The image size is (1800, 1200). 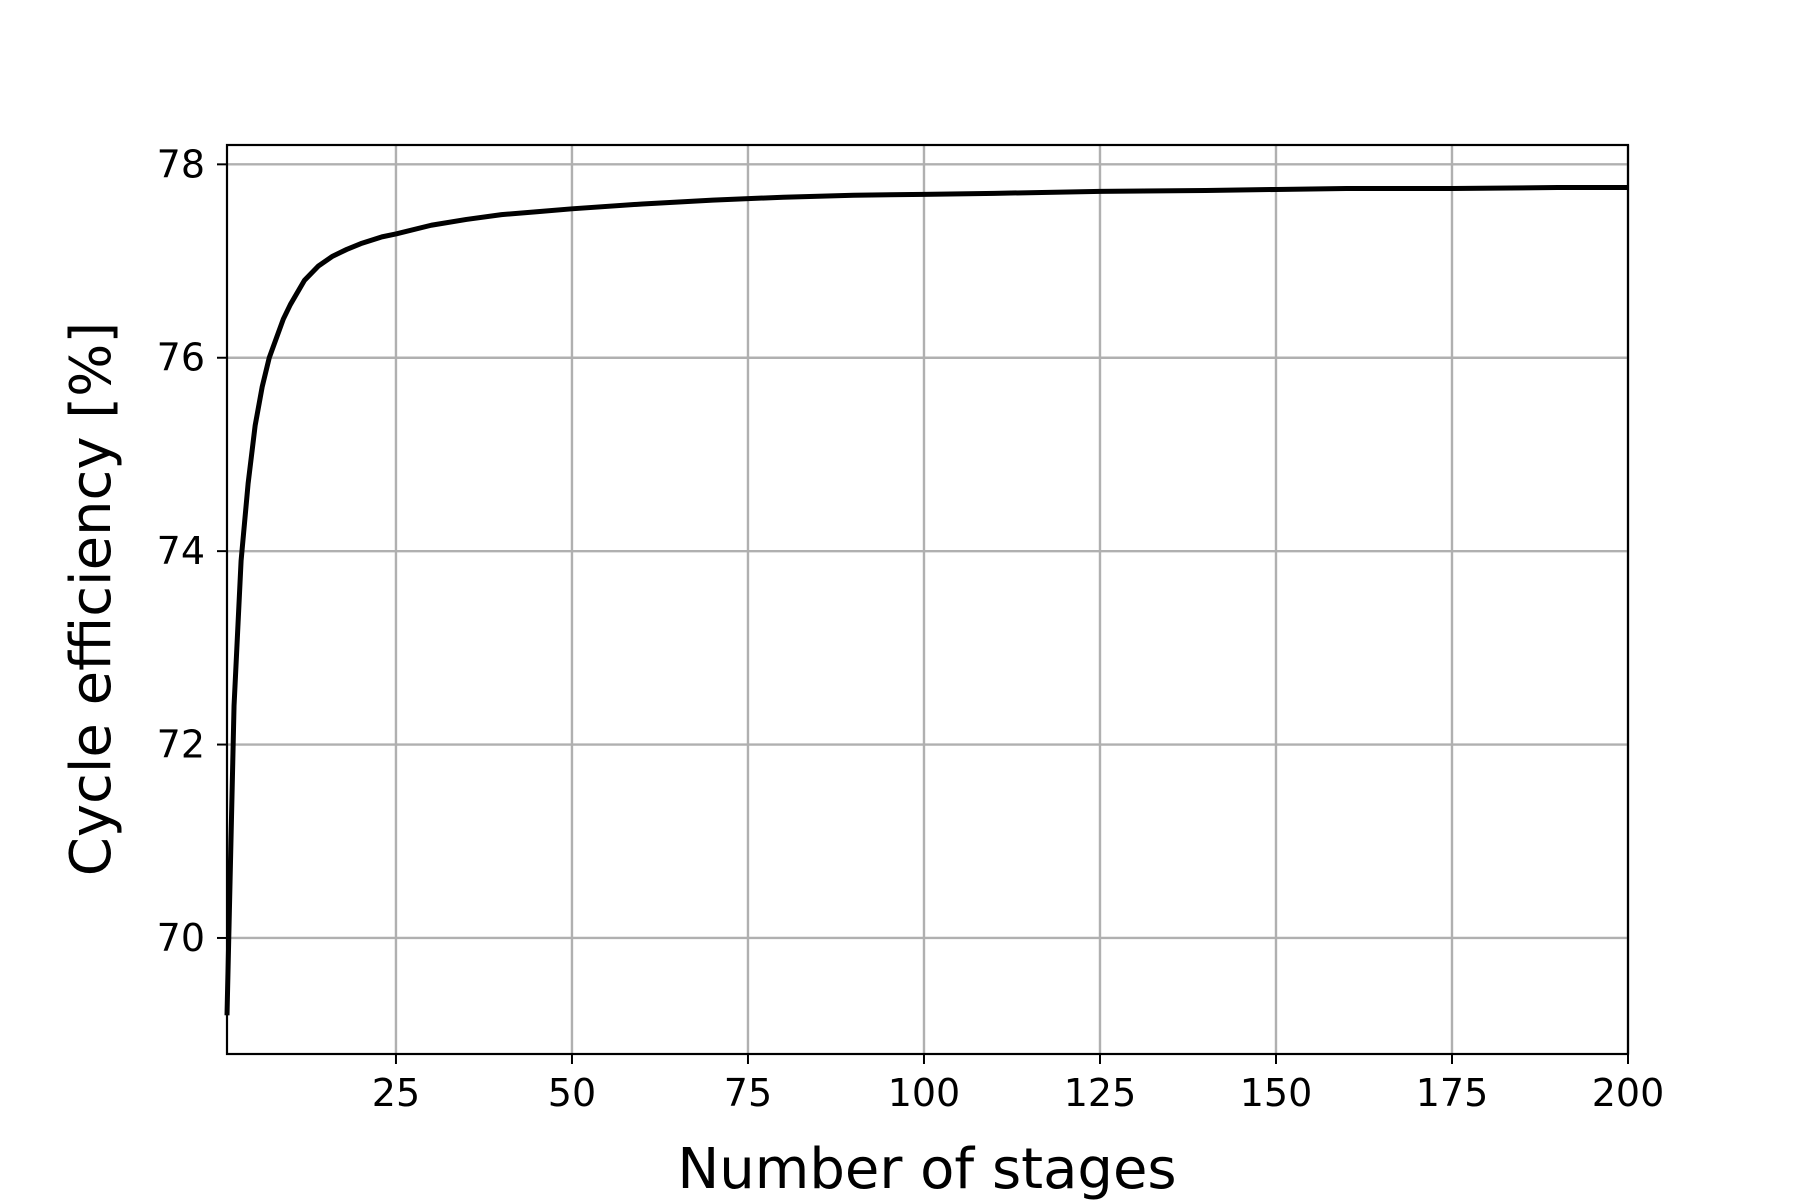 I want to click on y-tick-label-72: 72, so click(x=181, y=745).